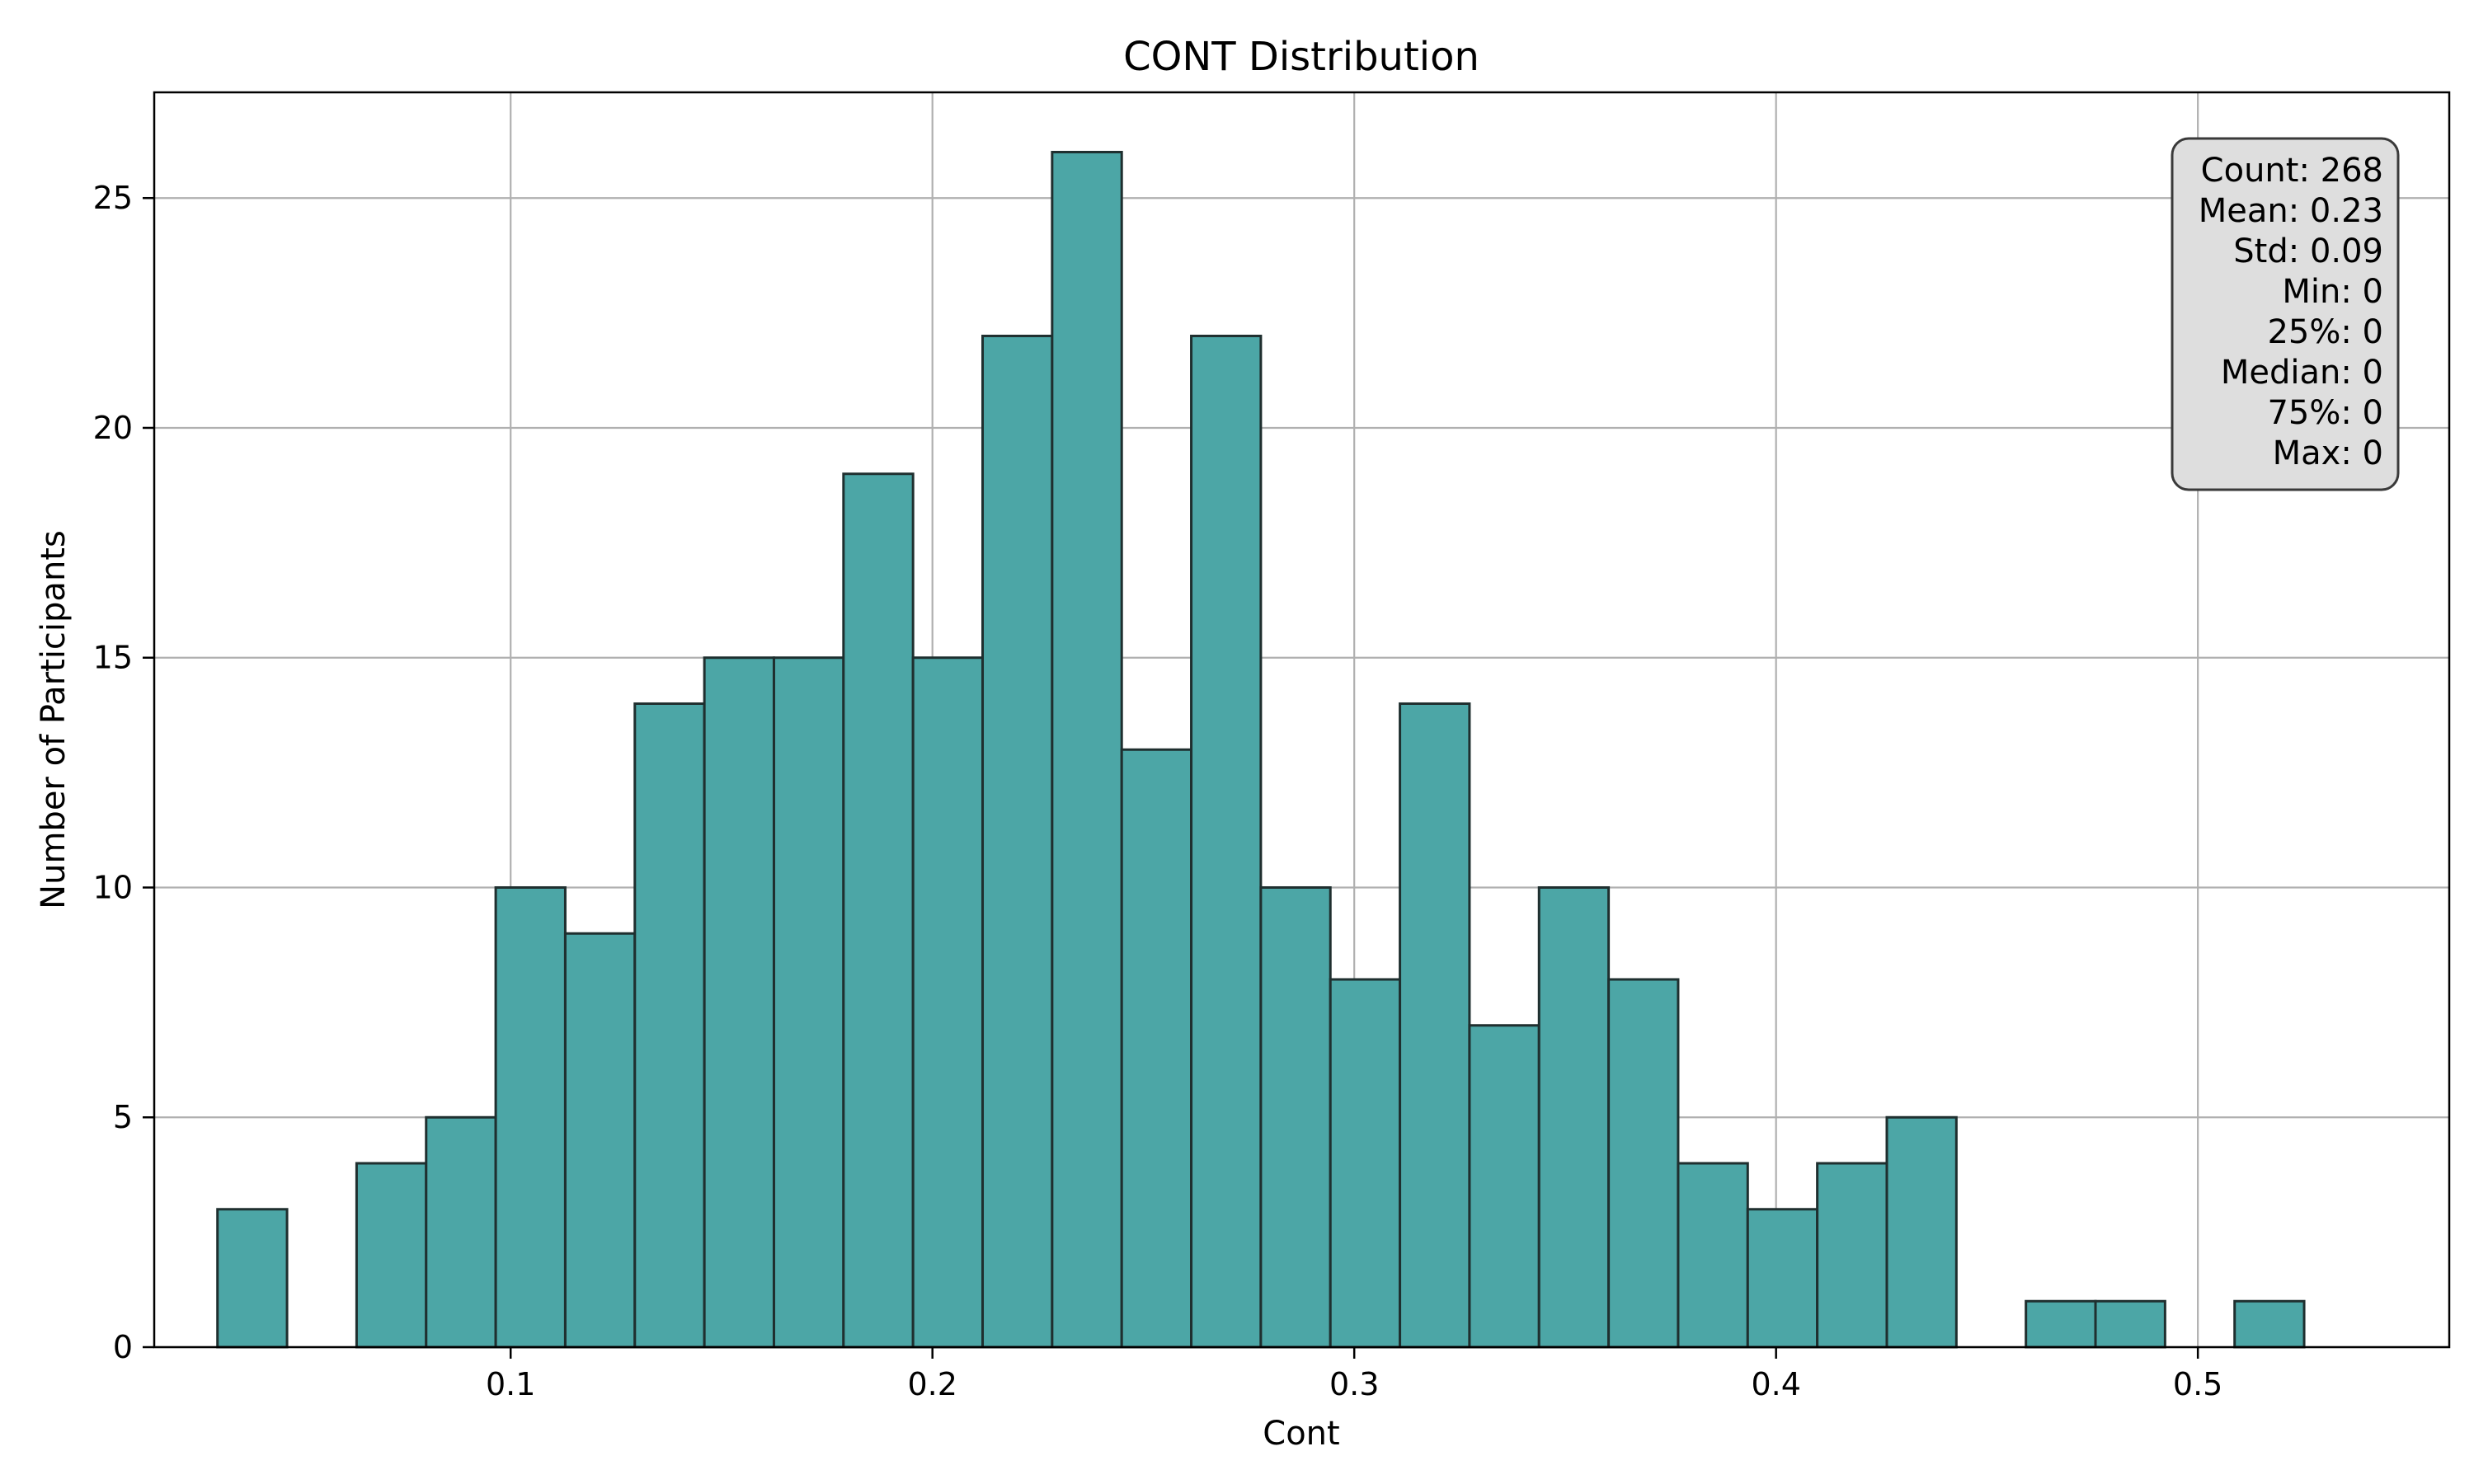 The image size is (2474, 1484). Describe the element at coordinates (1301, 57) in the screenshot. I see `chart-title: CONT Distribution` at that location.